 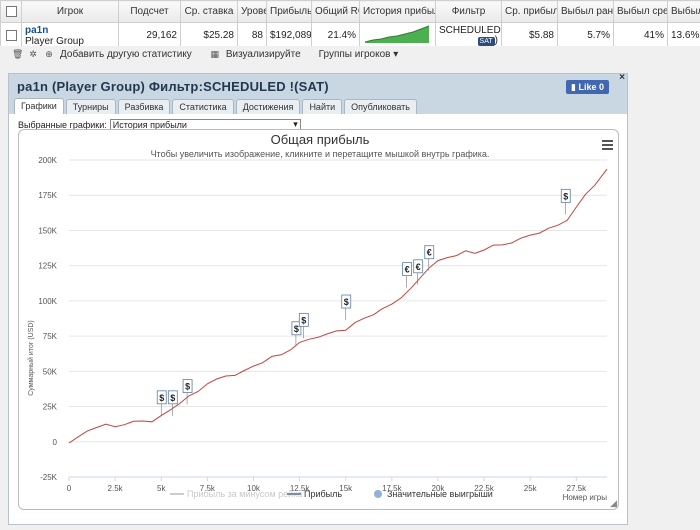 I want to click on tab-charts: Графики, so click(x=39, y=106).